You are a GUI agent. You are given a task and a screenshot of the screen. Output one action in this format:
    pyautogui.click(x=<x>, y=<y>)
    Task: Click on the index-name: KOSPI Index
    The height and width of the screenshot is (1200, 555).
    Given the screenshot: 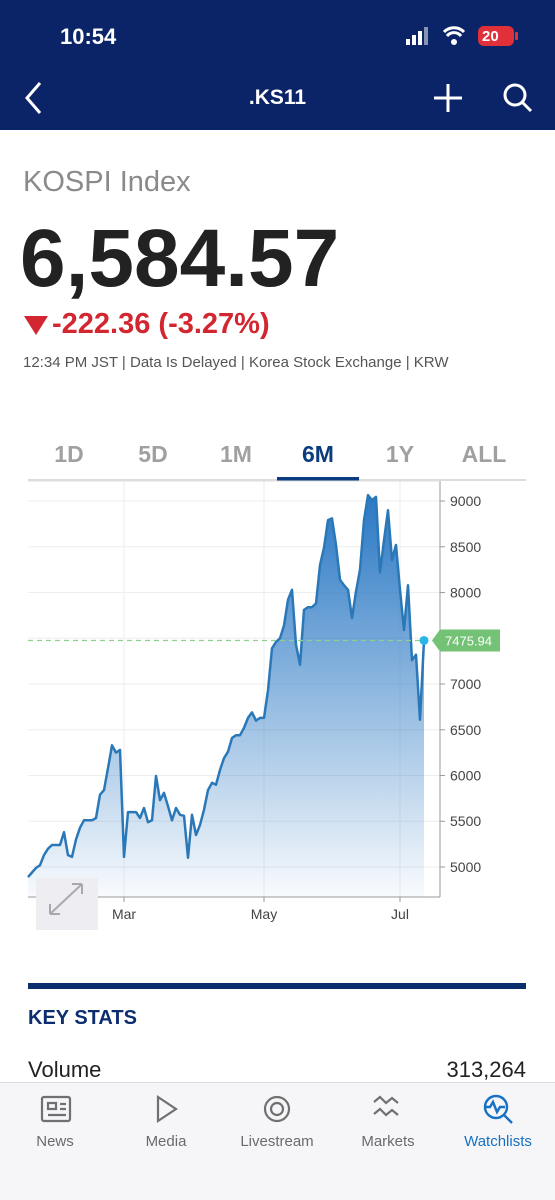 What is the action you would take?
    pyautogui.click(x=107, y=182)
    